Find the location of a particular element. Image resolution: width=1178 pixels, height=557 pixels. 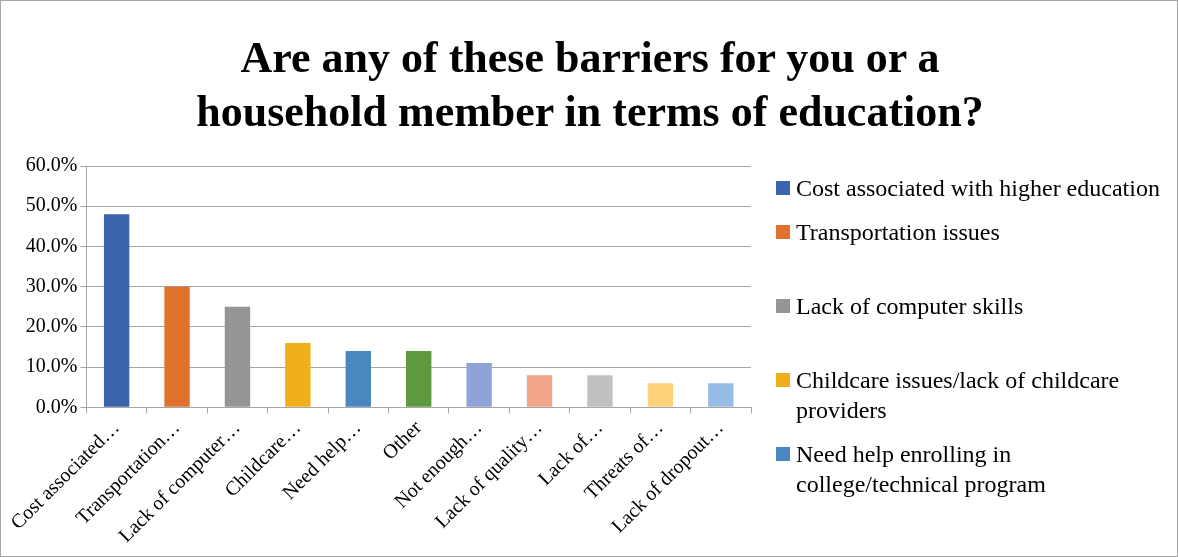

legend-label: Childcare issues/lack of childcare providers is located at coordinates (958, 395).